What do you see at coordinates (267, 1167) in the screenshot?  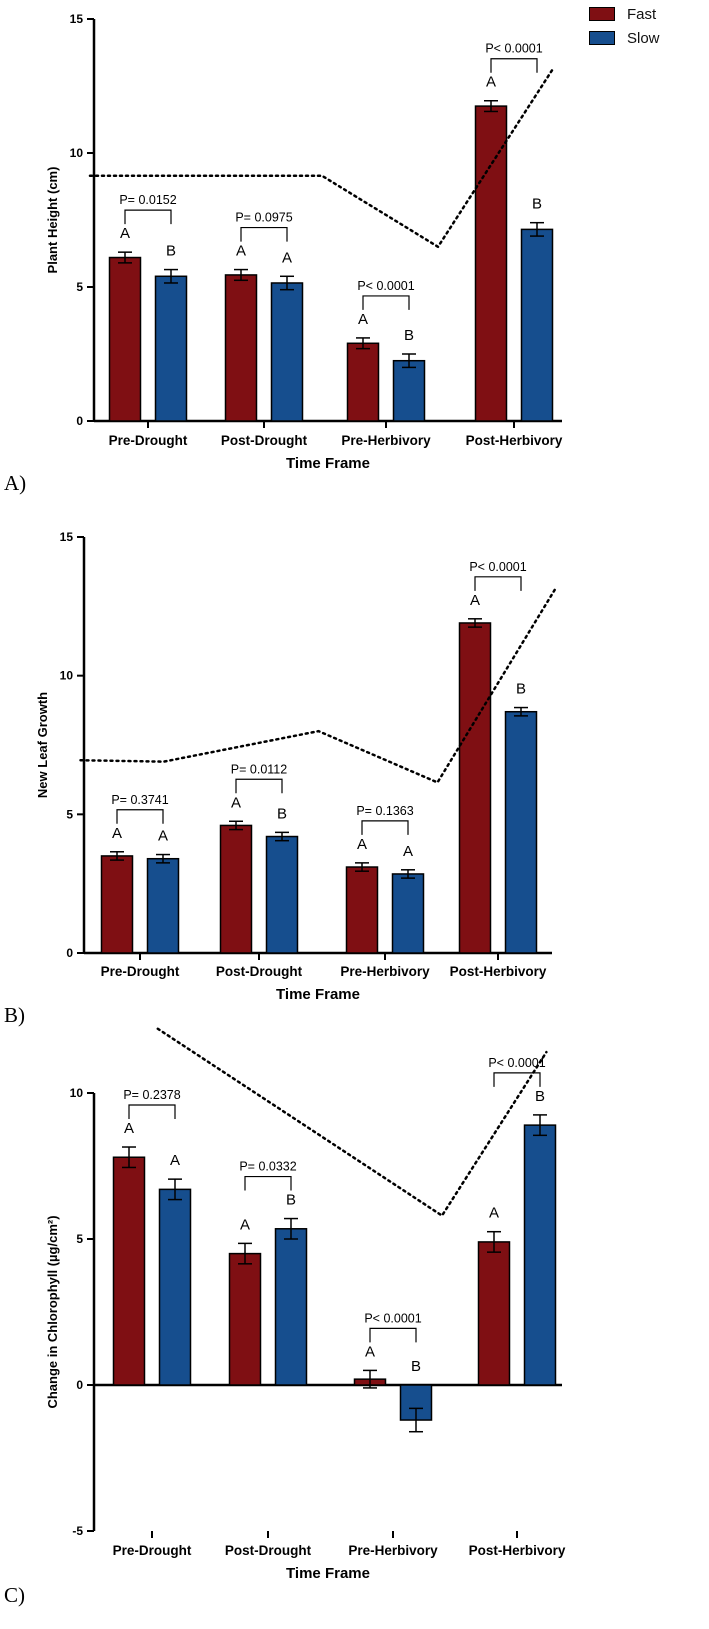 I see `p2-pvalue-1: P= 0.0332` at bounding box center [267, 1167].